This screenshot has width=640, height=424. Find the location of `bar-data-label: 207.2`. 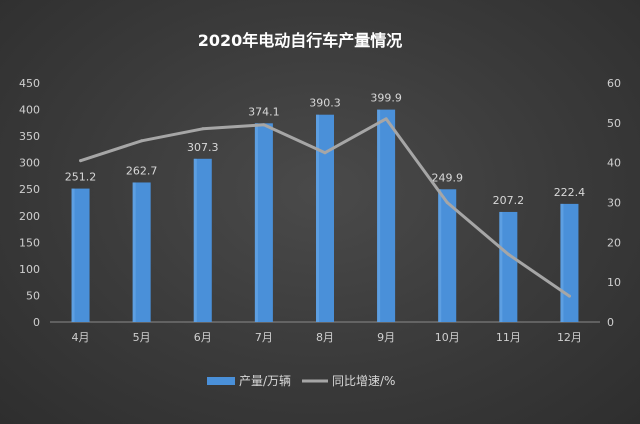

bar-data-label: 207.2 is located at coordinates (509, 200).